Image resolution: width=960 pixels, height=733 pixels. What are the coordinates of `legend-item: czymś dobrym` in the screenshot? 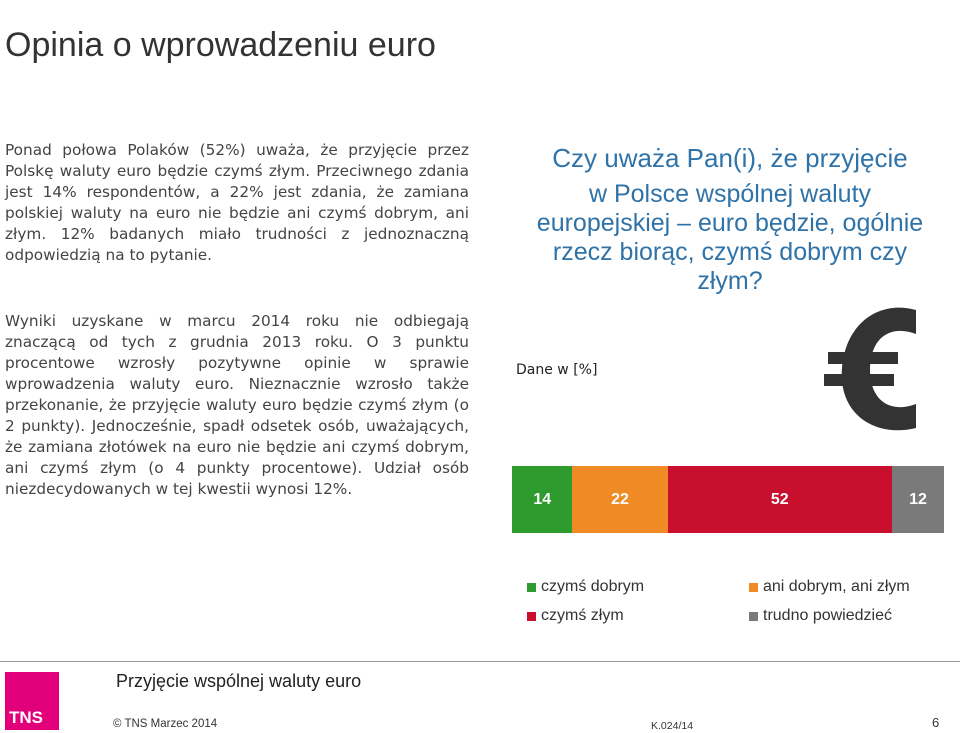 It's located at (585, 587).